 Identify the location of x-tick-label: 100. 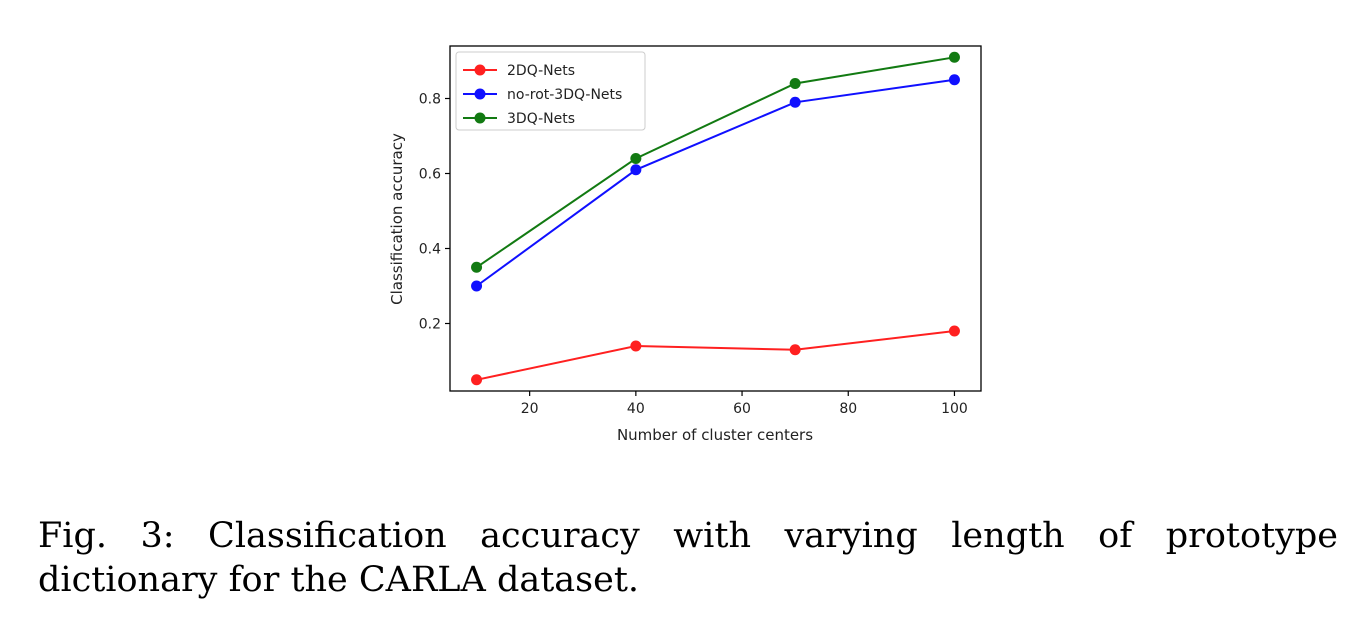
(954, 409).